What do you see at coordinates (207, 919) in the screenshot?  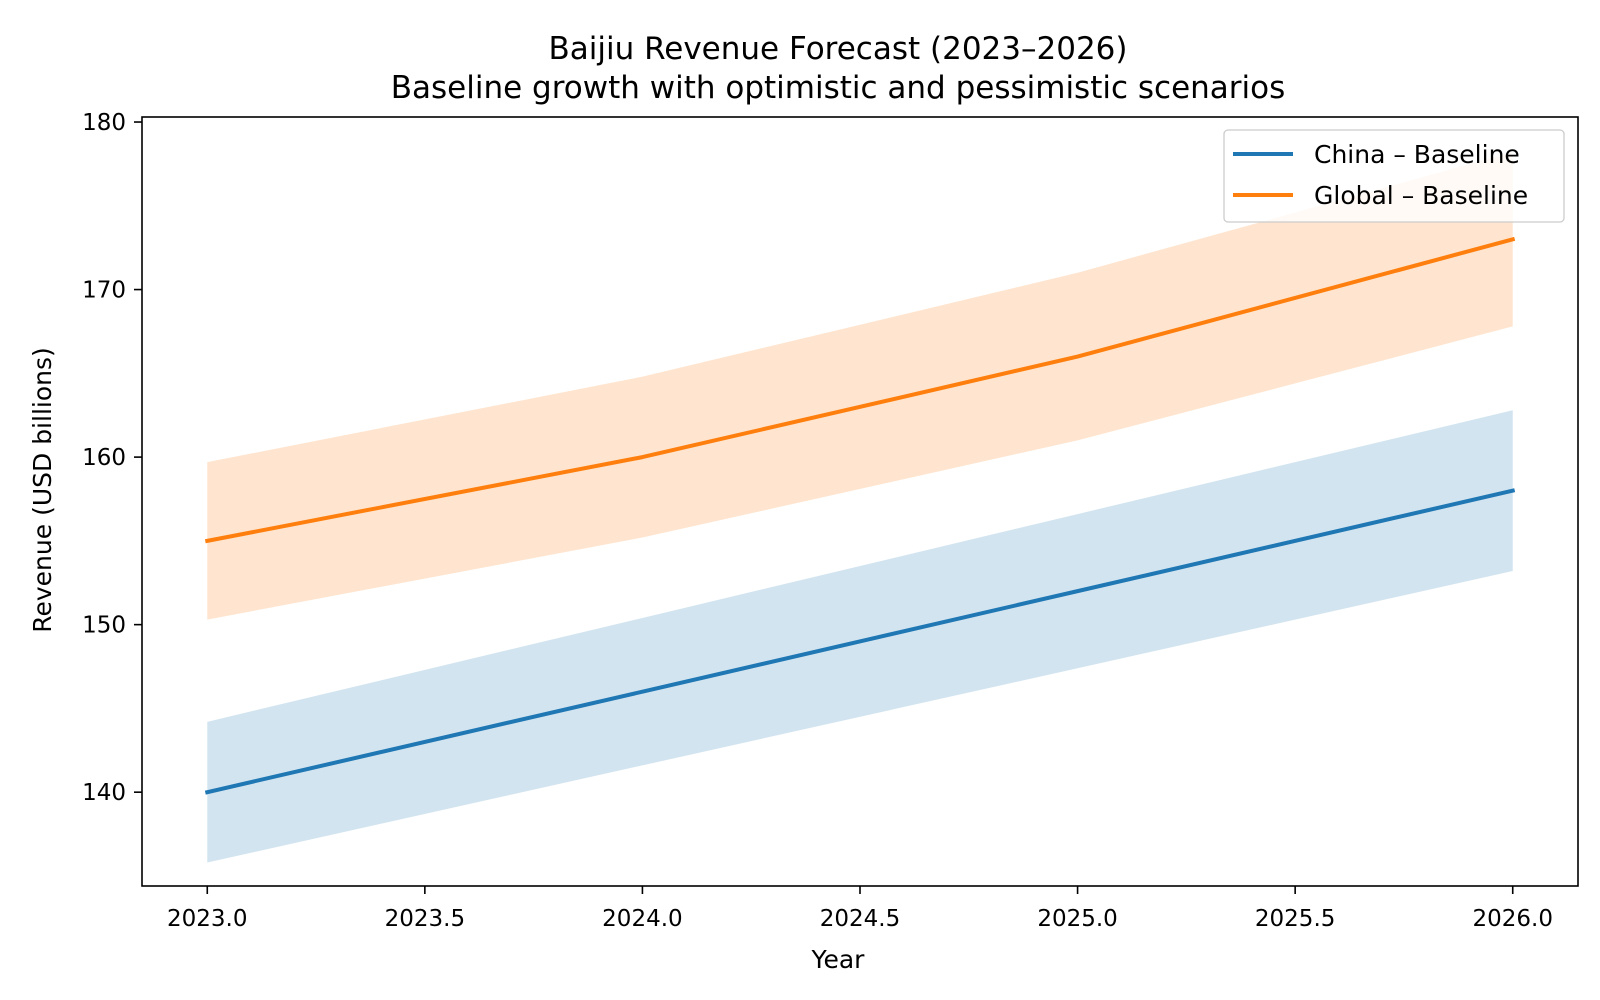 I see `x-tick-label: 2023.0` at bounding box center [207, 919].